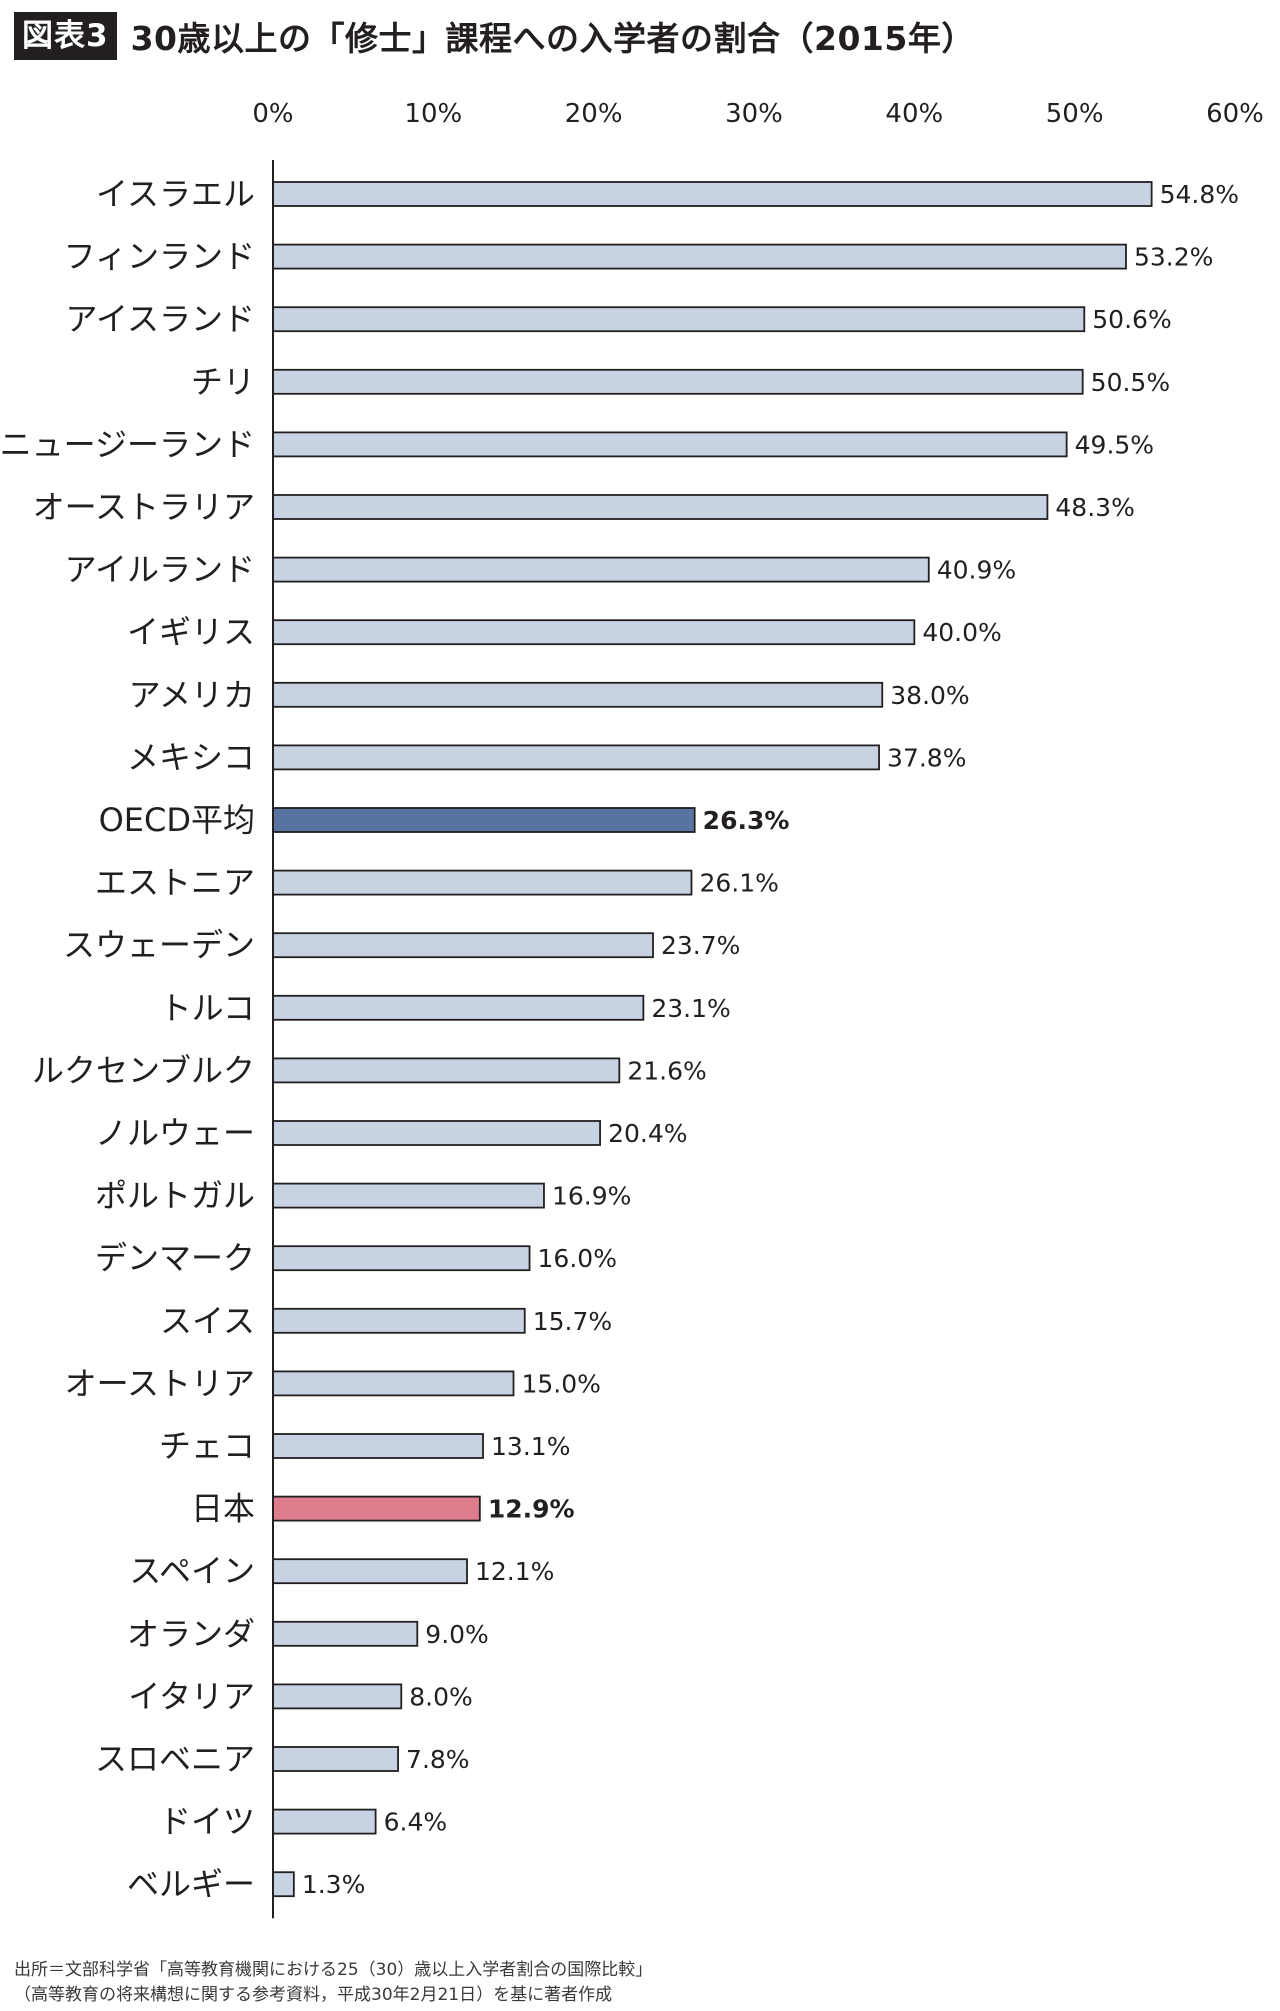 The image size is (1280, 2011). I want to click on value-label: 12.1%, so click(514, 1571).